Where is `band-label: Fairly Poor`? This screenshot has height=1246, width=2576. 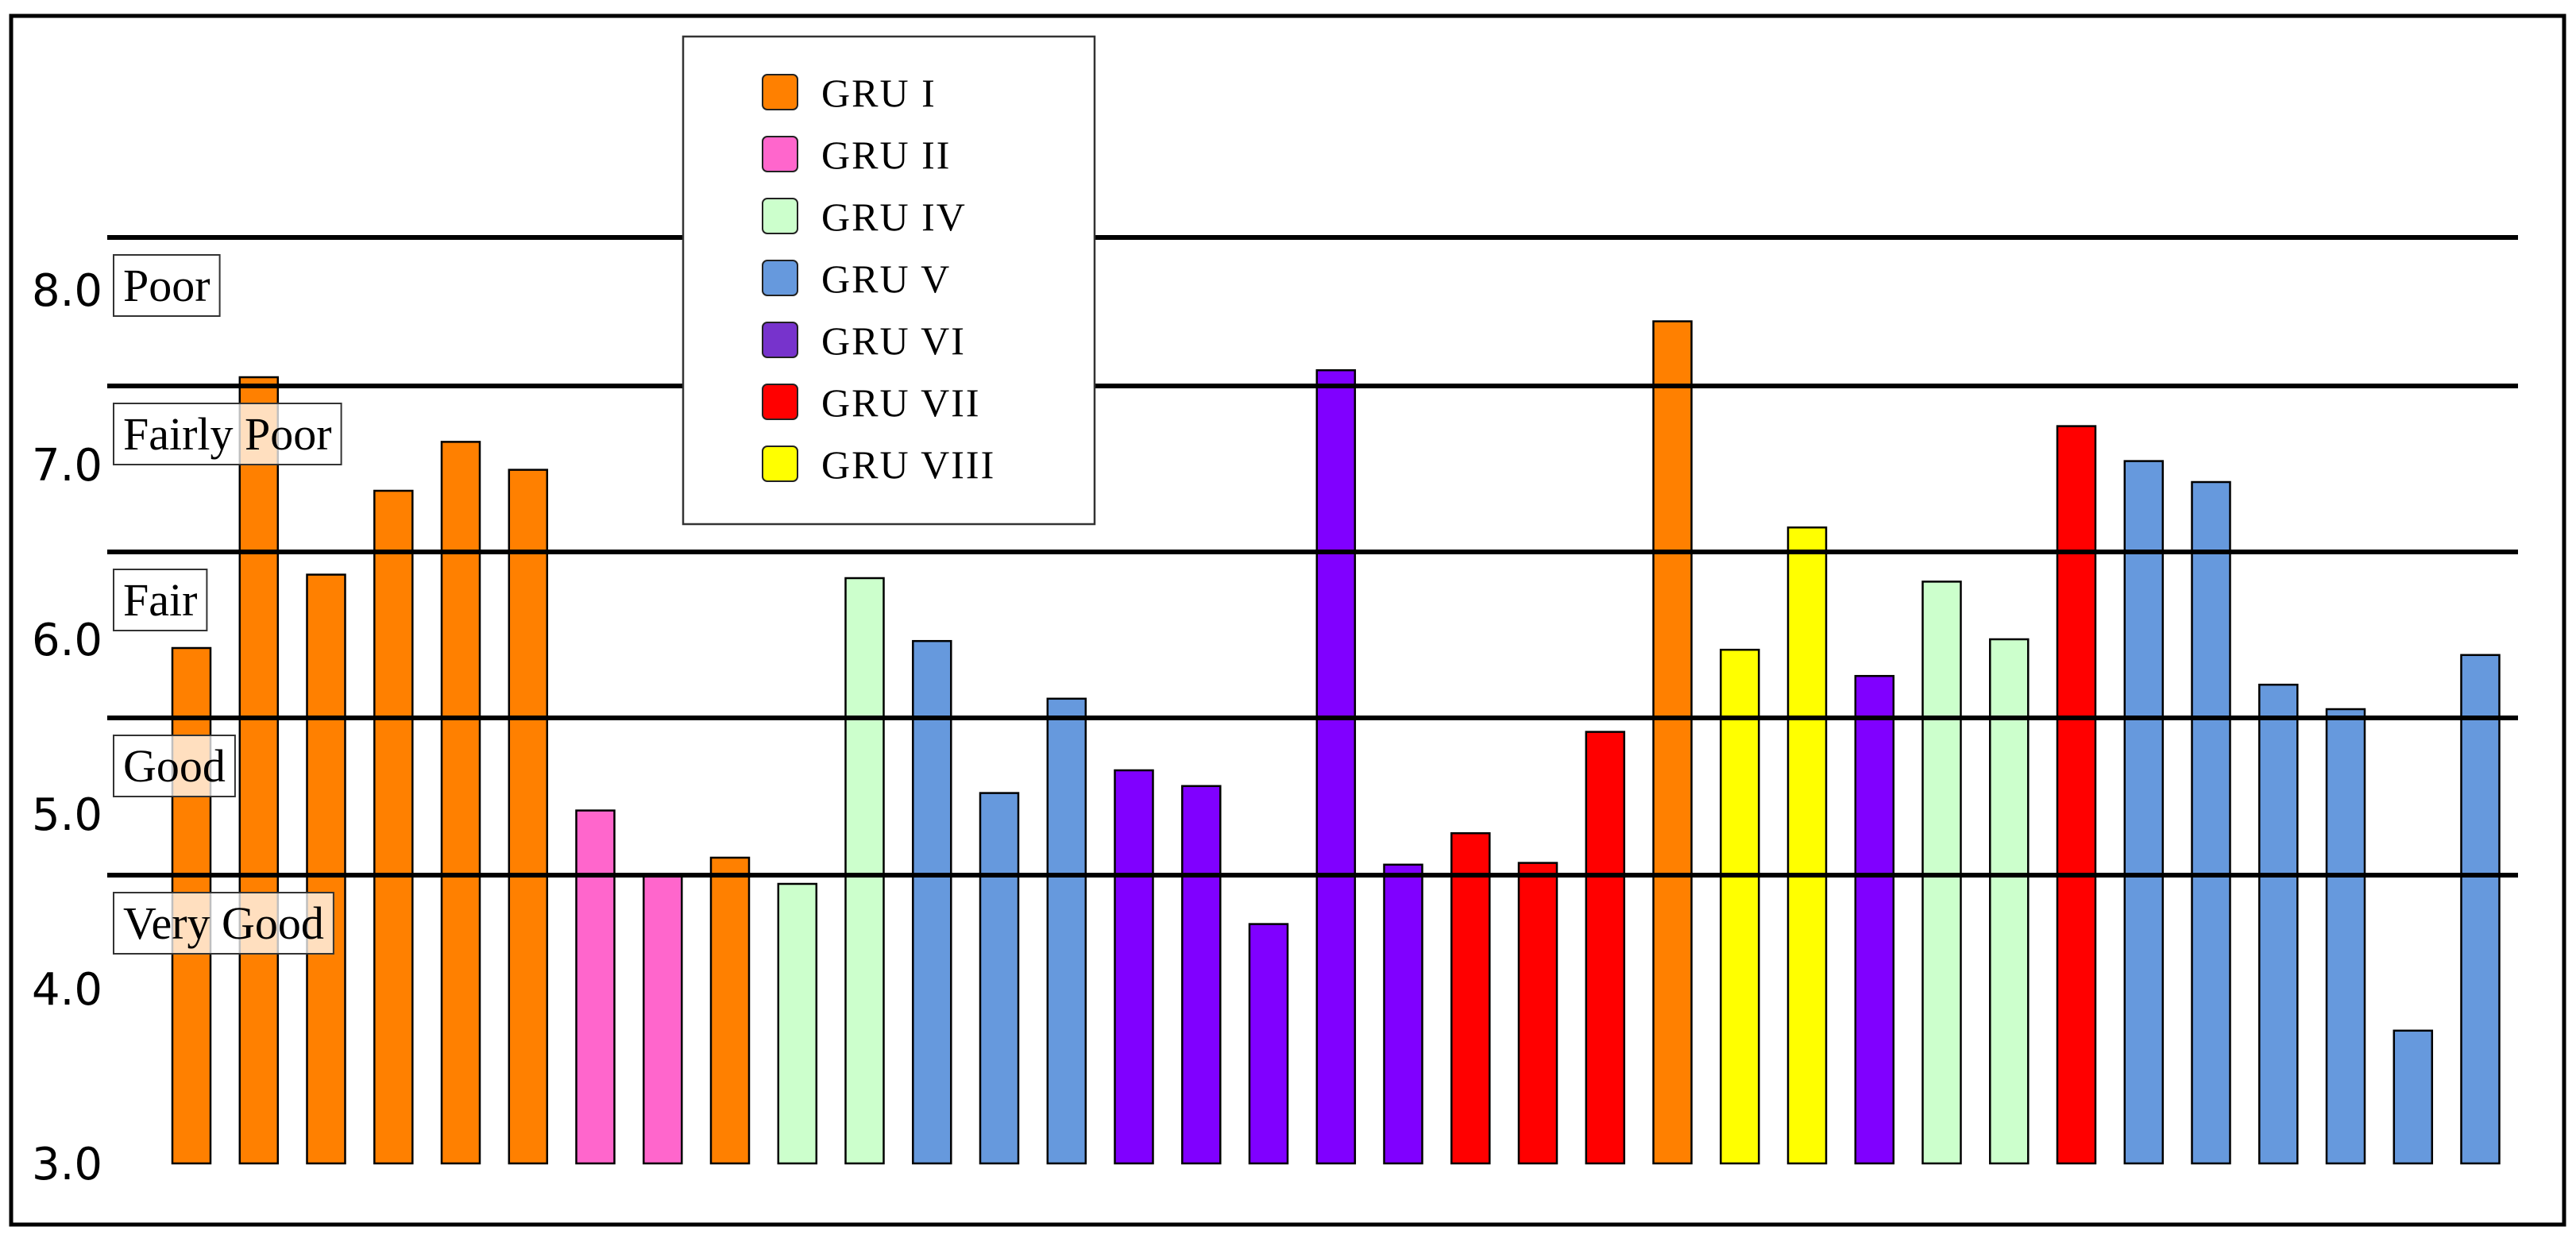
band-label: Fairly Poor is located at coordinates (227, 434).